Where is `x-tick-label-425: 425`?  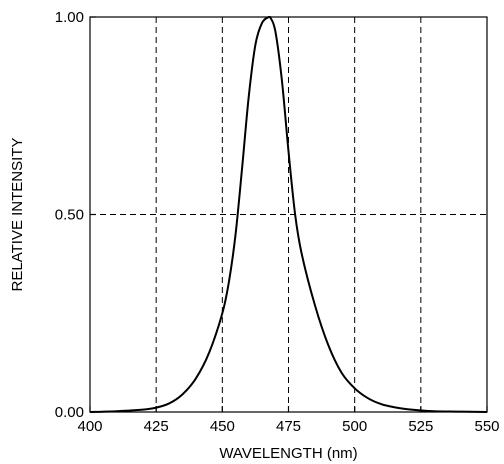
x-tick-label-425: 425 is located at coordinates (156, 426).